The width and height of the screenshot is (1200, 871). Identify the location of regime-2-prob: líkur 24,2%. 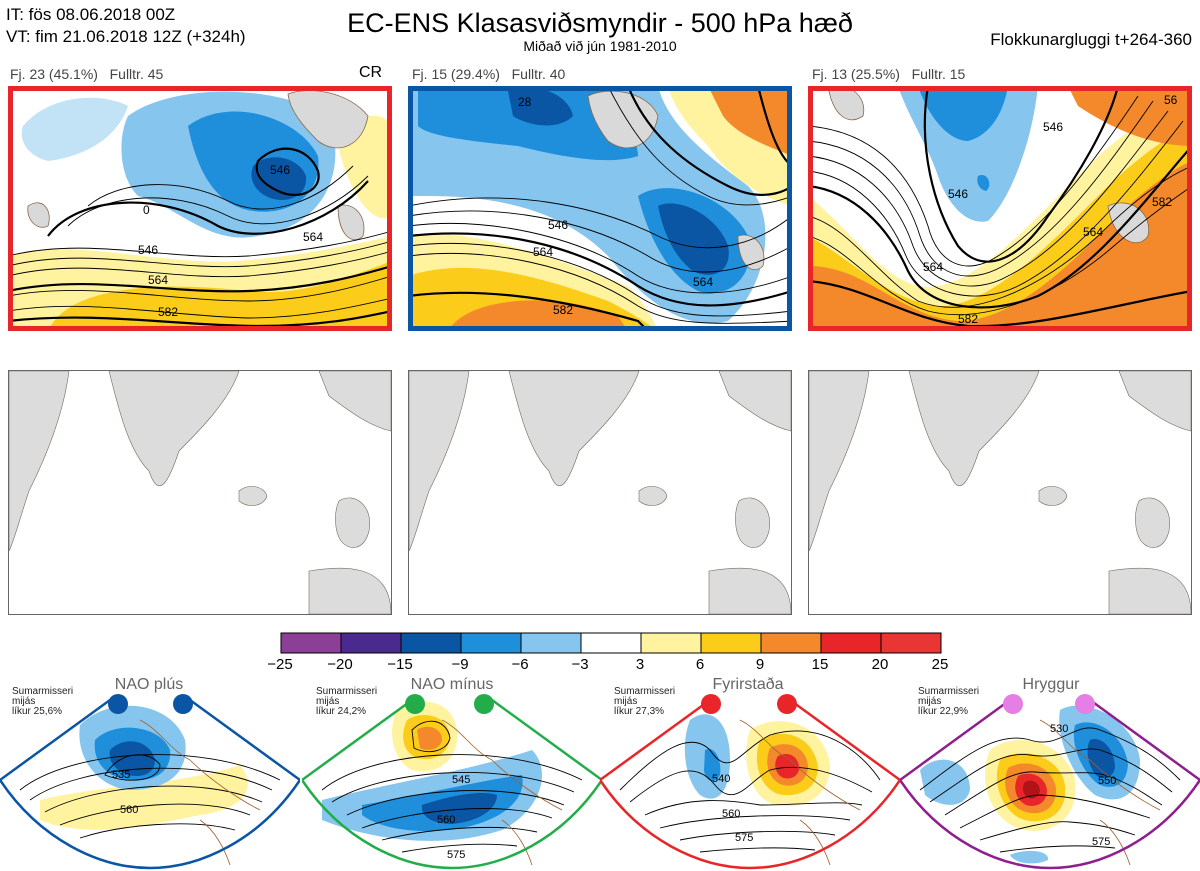
(341, 711).